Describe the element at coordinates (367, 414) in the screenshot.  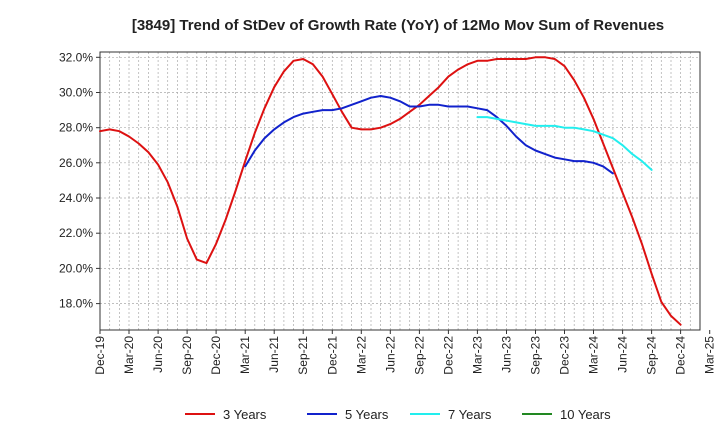
I see `legend-label-5-years: 5 Years` at that location.